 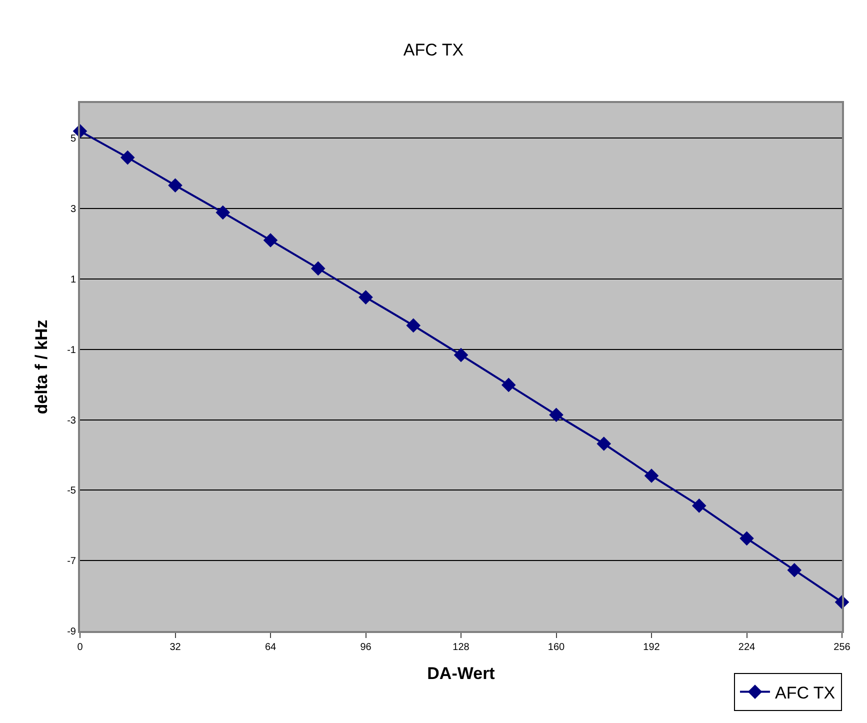 I want to click on y-tick-label: -9, so click(x=71, y=632).